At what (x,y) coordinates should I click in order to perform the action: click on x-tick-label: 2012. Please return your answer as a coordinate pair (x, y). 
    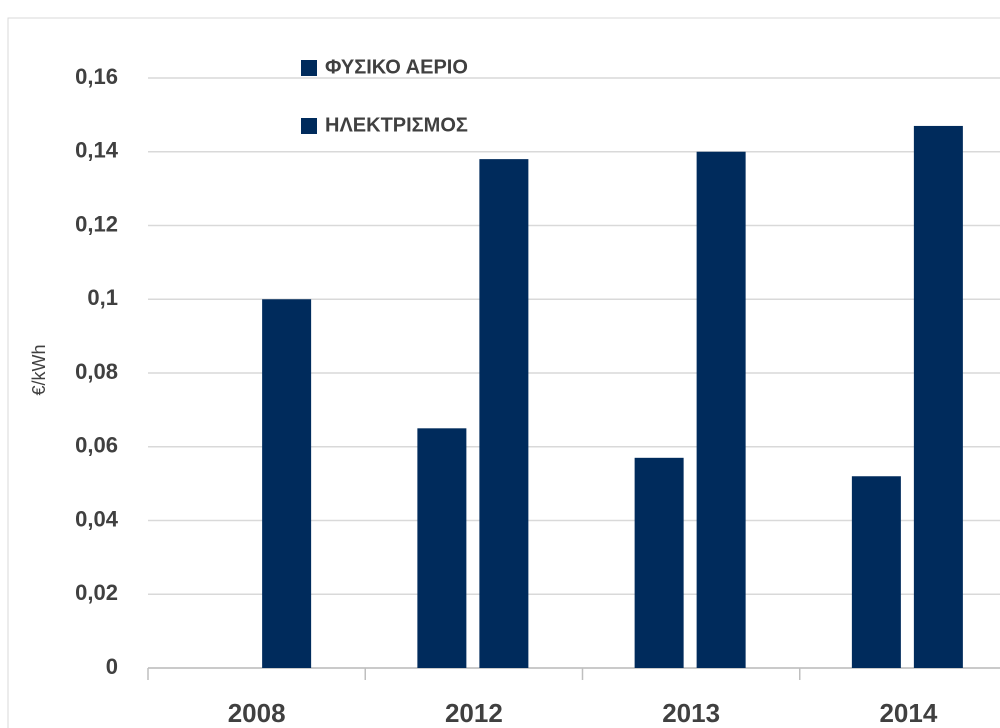
    Looking at the image, I should click on (474, 713).